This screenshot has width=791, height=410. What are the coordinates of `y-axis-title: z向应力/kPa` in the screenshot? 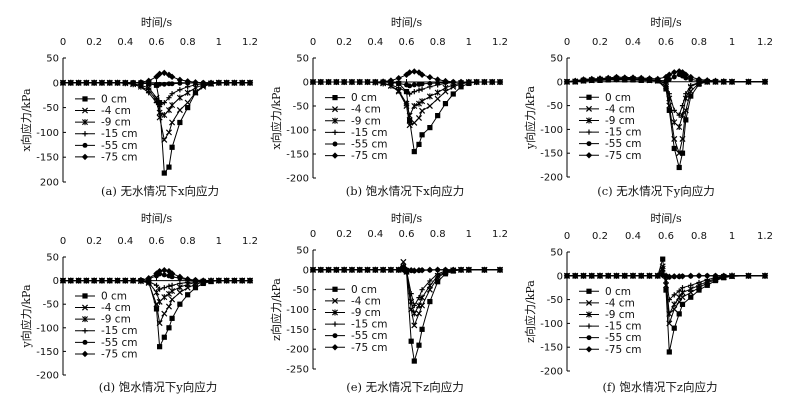 It's located at (276, 309).